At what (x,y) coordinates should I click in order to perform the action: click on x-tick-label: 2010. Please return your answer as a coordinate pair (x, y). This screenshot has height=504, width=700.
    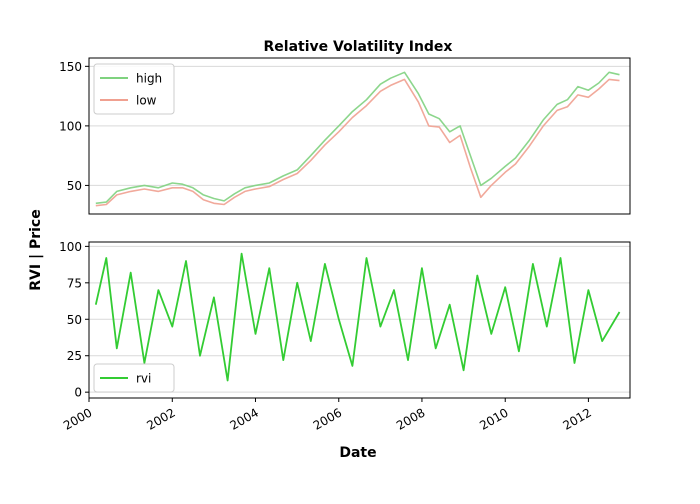
    Looking at the image, I should click on (493, 418).